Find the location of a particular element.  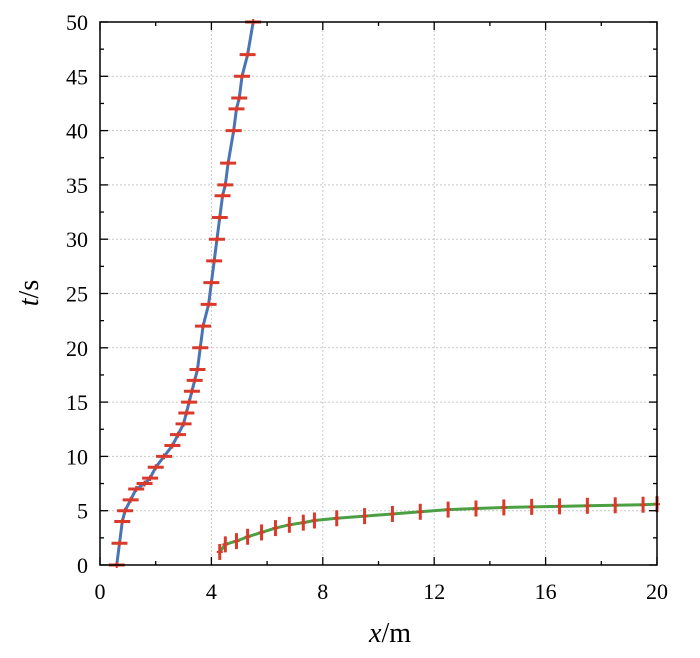

y-tick-label: 20 is located at coordinates (77, 348).